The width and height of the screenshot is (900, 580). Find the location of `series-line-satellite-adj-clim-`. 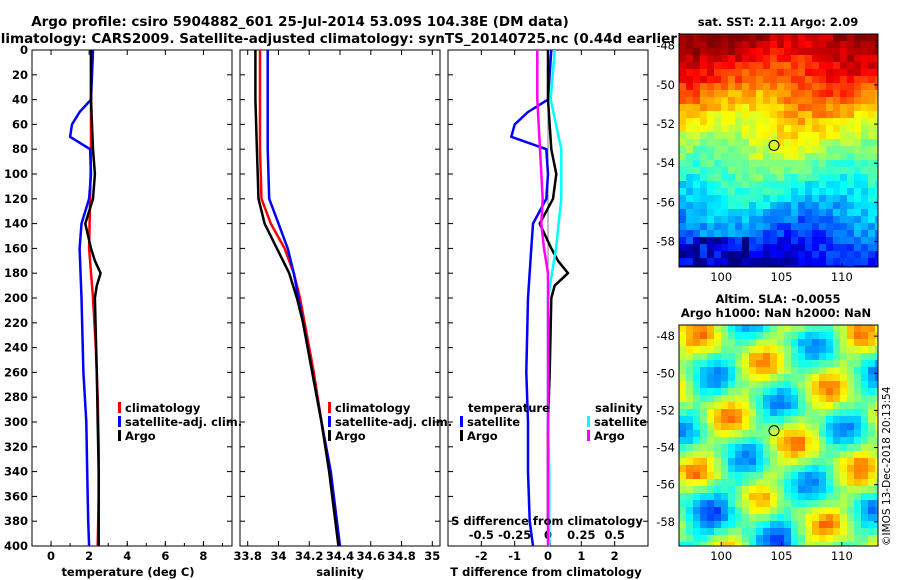

series-line-satellite-adj-clim- is located at coordinates (81, 298).